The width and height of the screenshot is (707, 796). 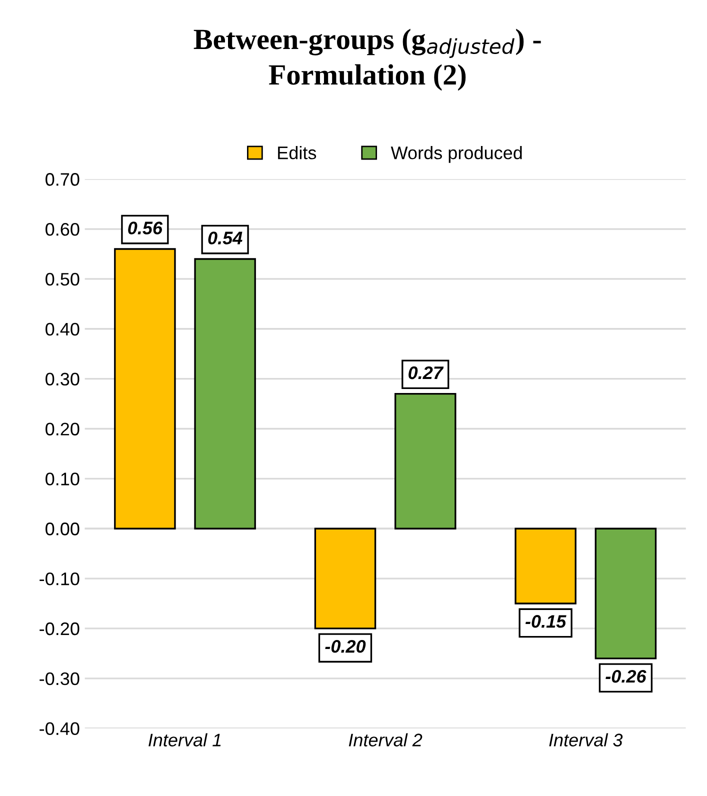 I want to click on y-tick-label: 0.20, so click(x=63, y=429).